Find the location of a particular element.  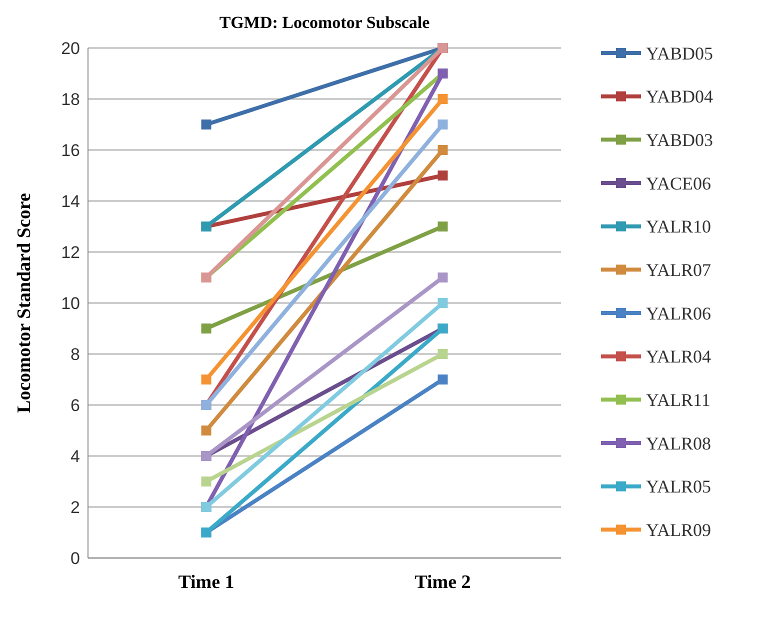

legend-label: YABD04 is located at coordinates (680, 96).